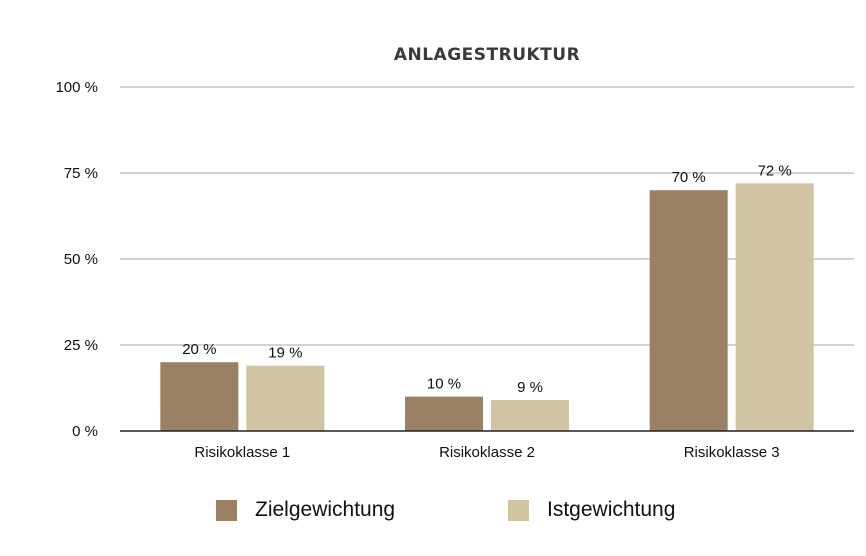  I want to click on legend-label-zielgewichtung: Zielgewichtung, so click(325, 509).